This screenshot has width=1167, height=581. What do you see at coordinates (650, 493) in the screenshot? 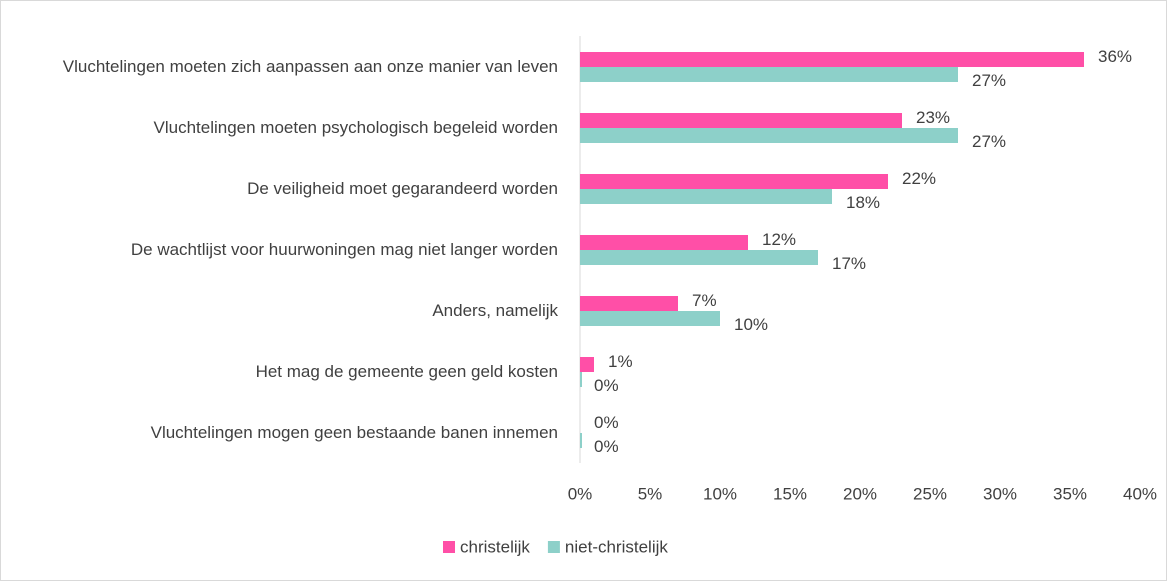
I see `x-tick-label: 5%` at bounding box center [650, 493].